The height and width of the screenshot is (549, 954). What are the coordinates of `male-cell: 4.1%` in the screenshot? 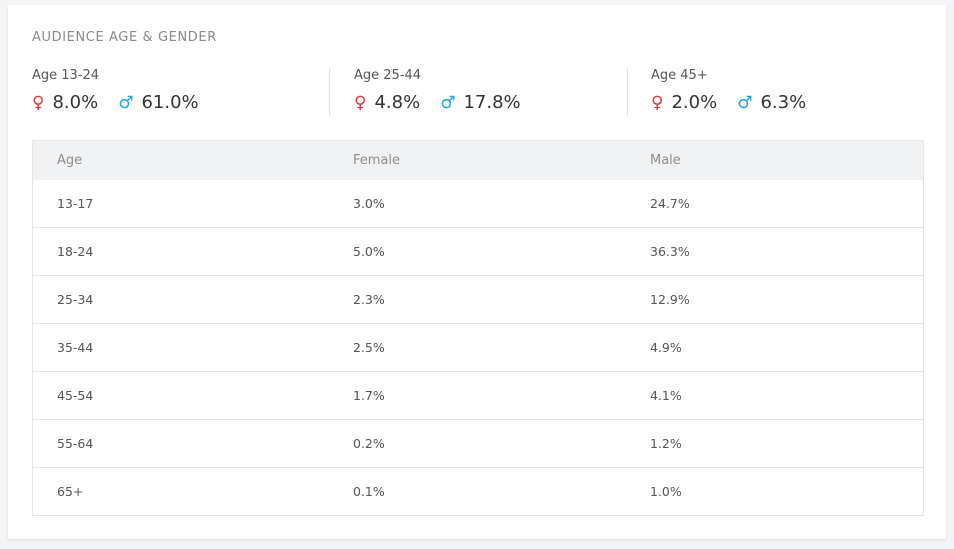 It's located at (666, 395).